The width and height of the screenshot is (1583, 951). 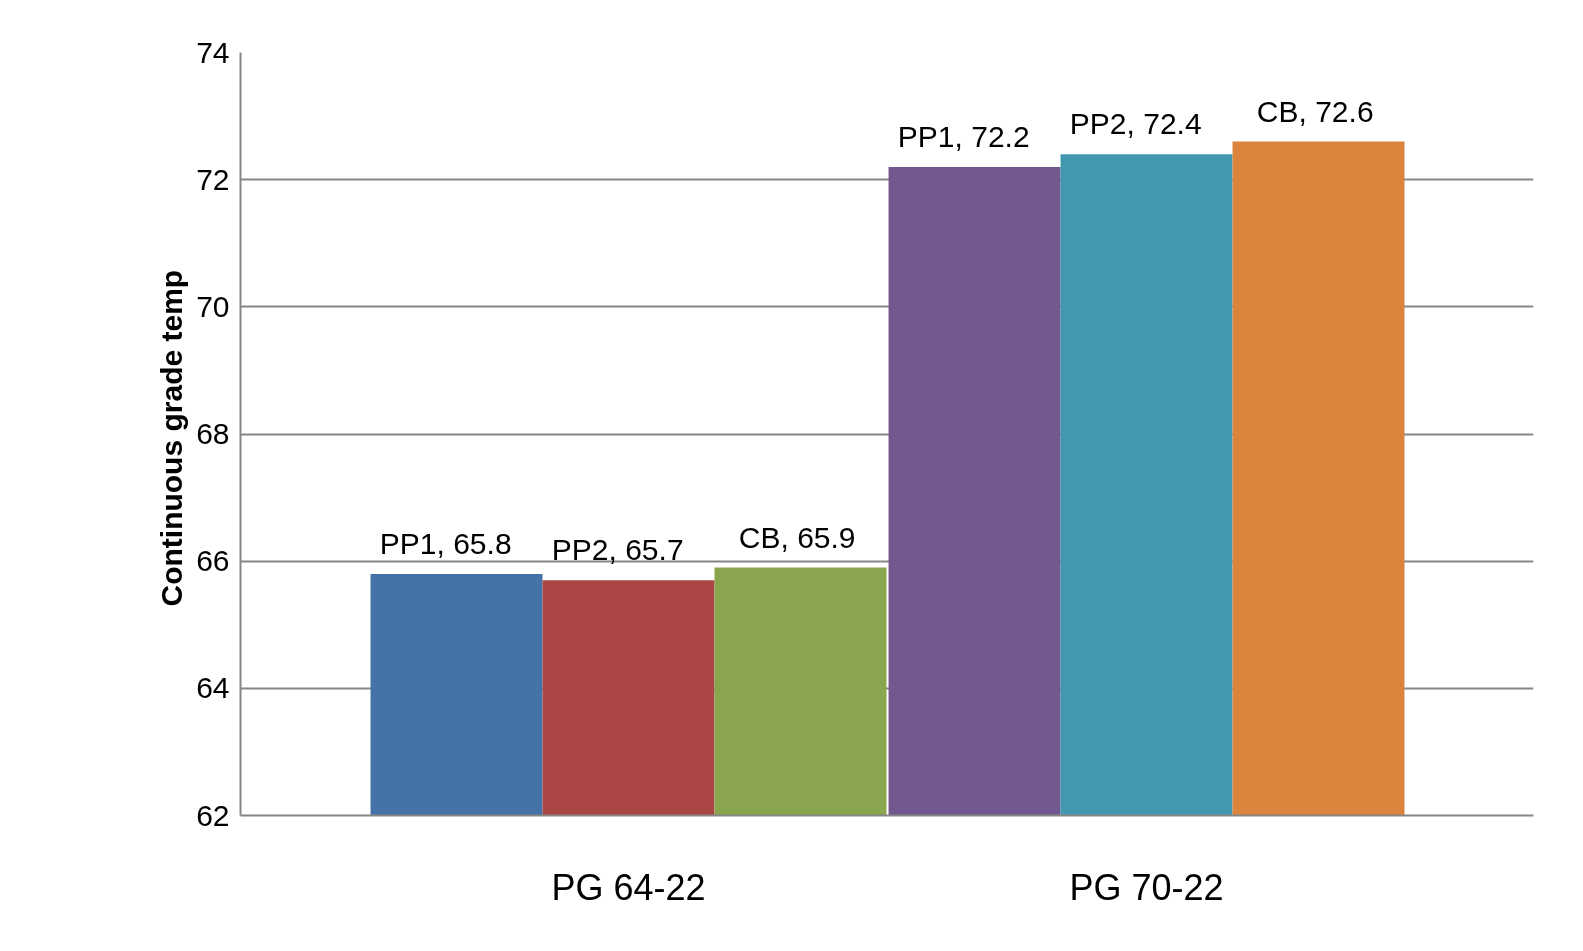 I want to click on series-label: PP2, so click(x=580, y=550).